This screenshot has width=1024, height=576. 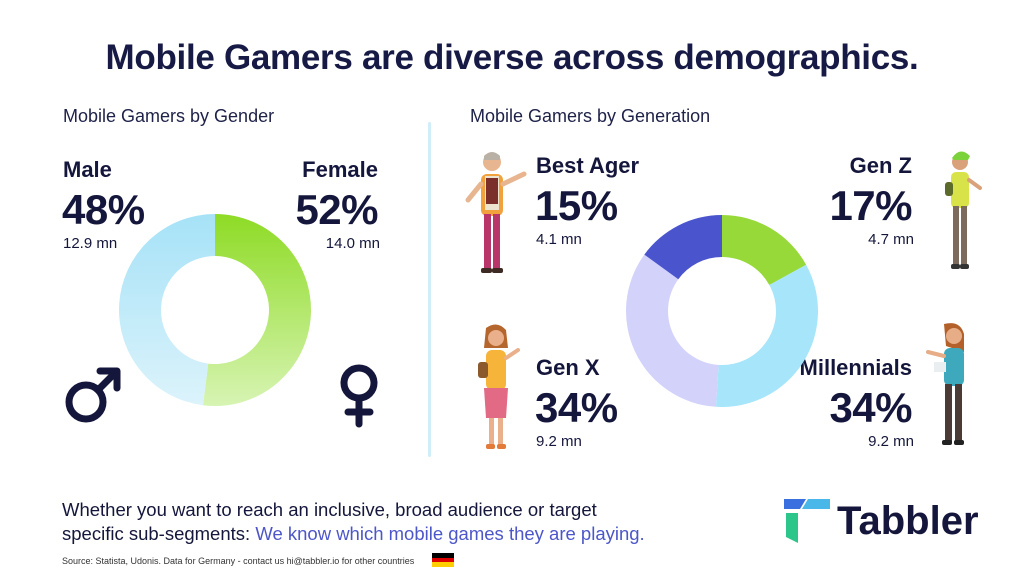 I want to click on millennials-label: Millennials, so click(x=855, y=367).